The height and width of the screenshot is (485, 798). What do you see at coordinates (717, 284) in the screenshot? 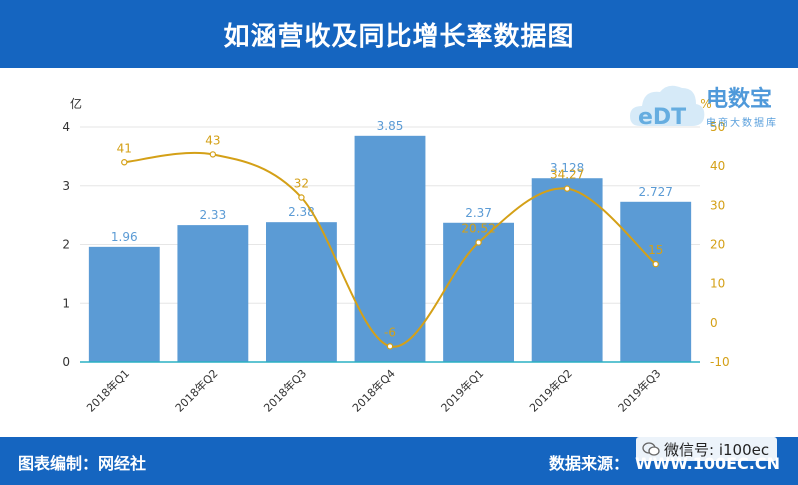
I see `y-right-tick-label: 10` at bounding box center [717, 284].